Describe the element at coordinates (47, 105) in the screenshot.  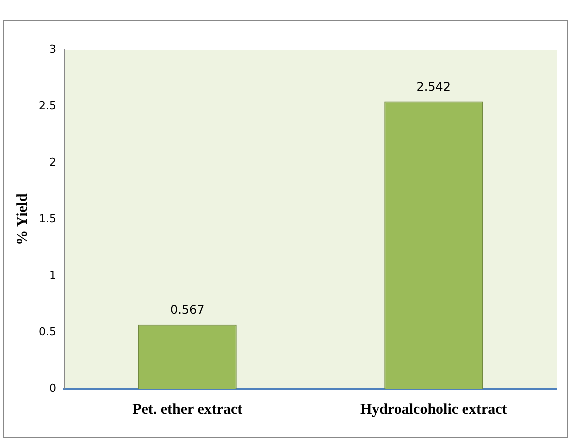
I see `y-tick-label: 2.5` at that location.